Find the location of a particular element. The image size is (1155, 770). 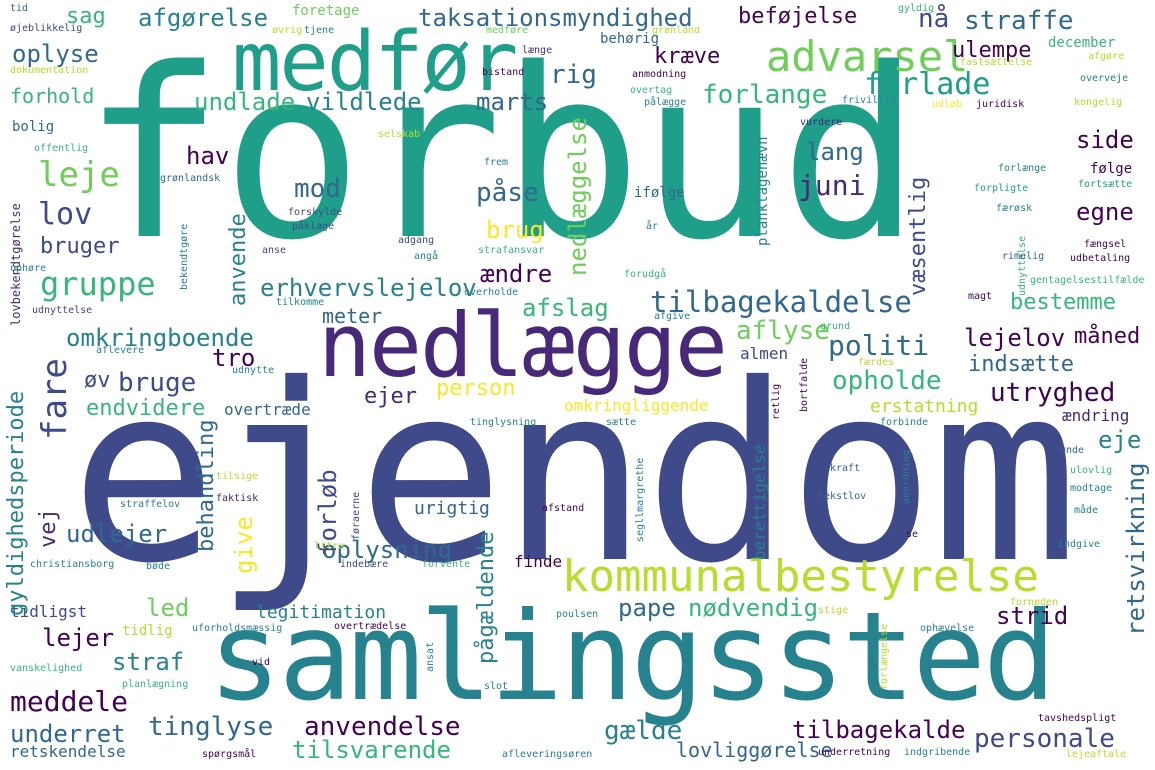

word-samlingssted: samlingssted is located at coordinates (632, 657).